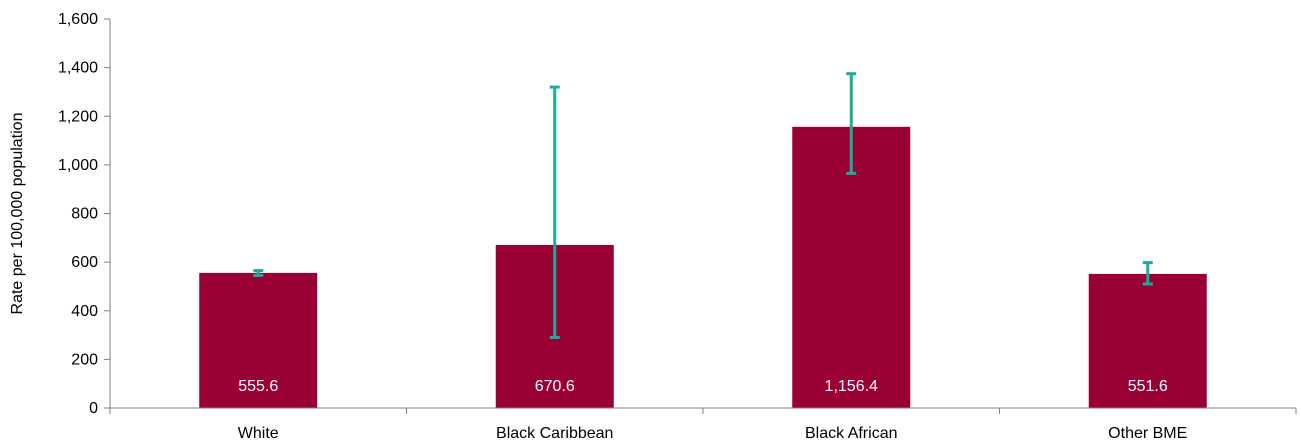  Describe the element at coordinates (258, 433) in the screenshot. I see `x-category-label: White` at that location.